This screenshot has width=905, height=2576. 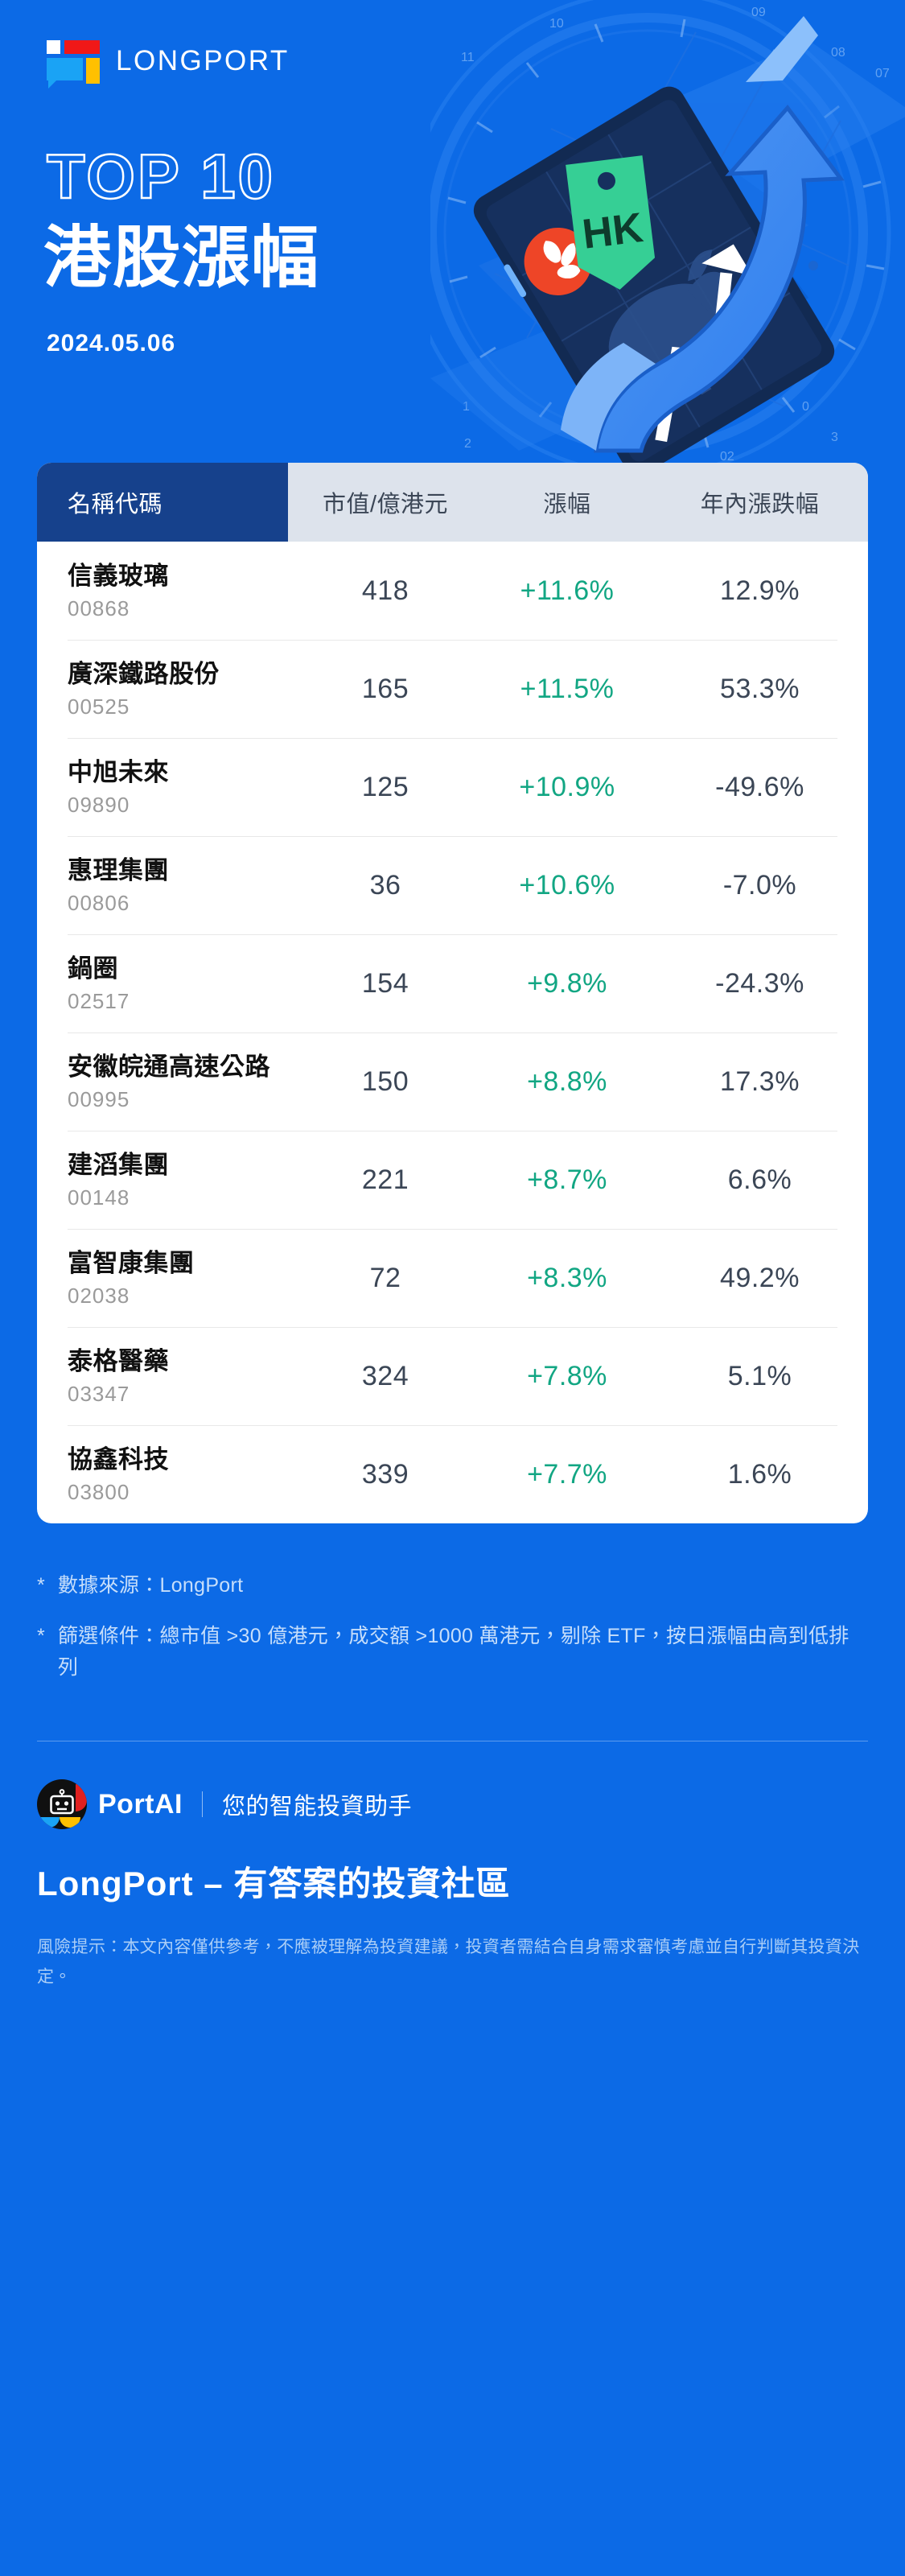 What do you see at coordinates (111, 343) in the screenshot?
I see `hero-date: 2024.05.06` at bounding box center [111, 343].